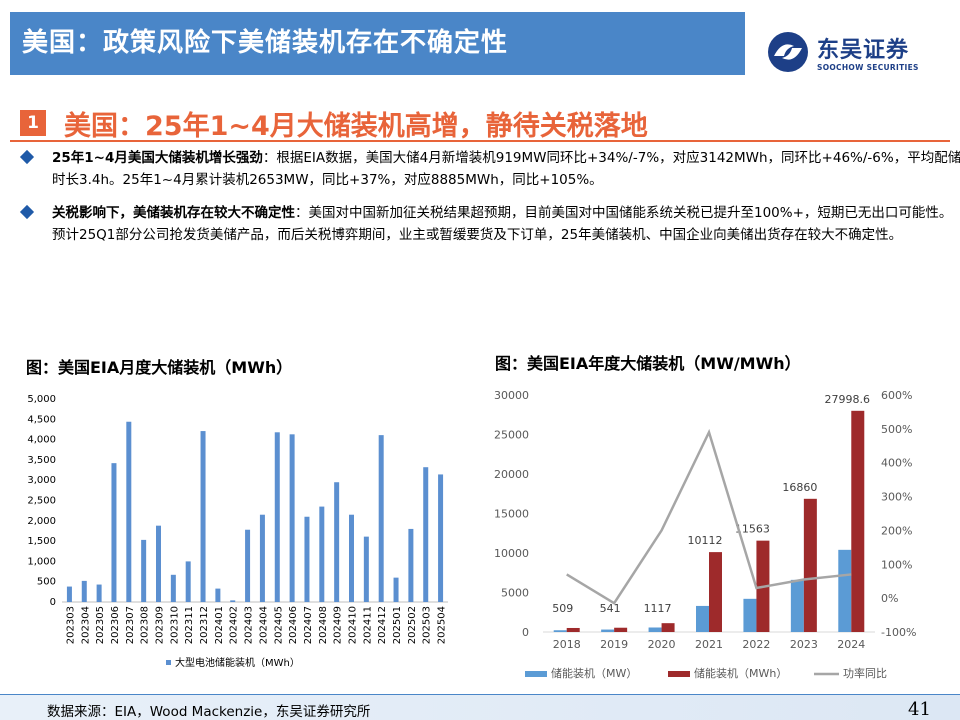 The height and width of the screenshot is (720, 960). Describe the element at coordinates (799, 487) in the screenshot. I see `data-label: 16860` at that location.